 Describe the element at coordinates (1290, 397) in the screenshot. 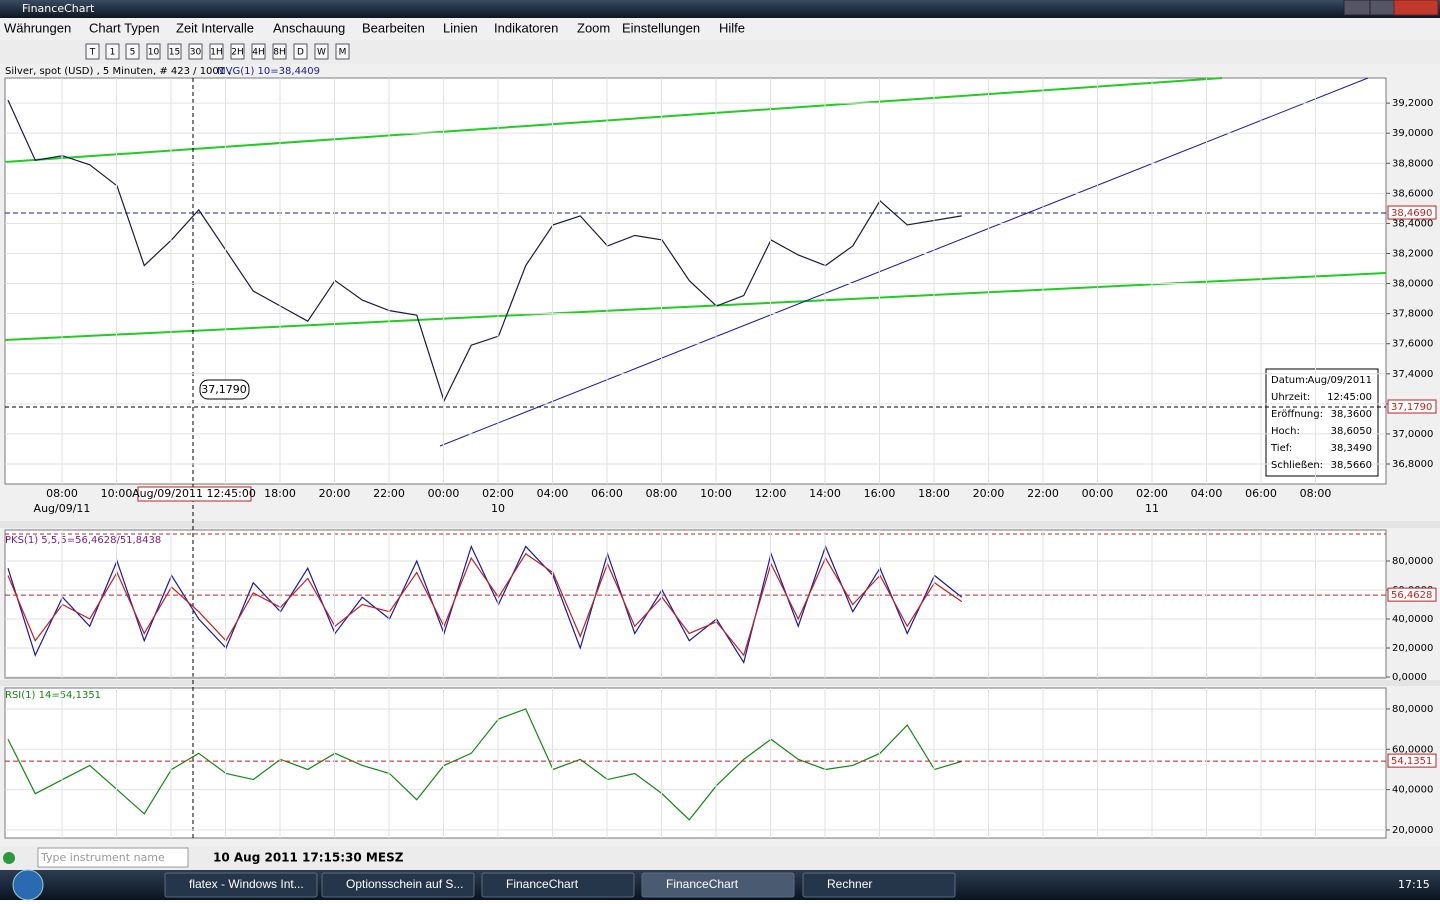

I see `info-key: Uhrzeit:` at that location.